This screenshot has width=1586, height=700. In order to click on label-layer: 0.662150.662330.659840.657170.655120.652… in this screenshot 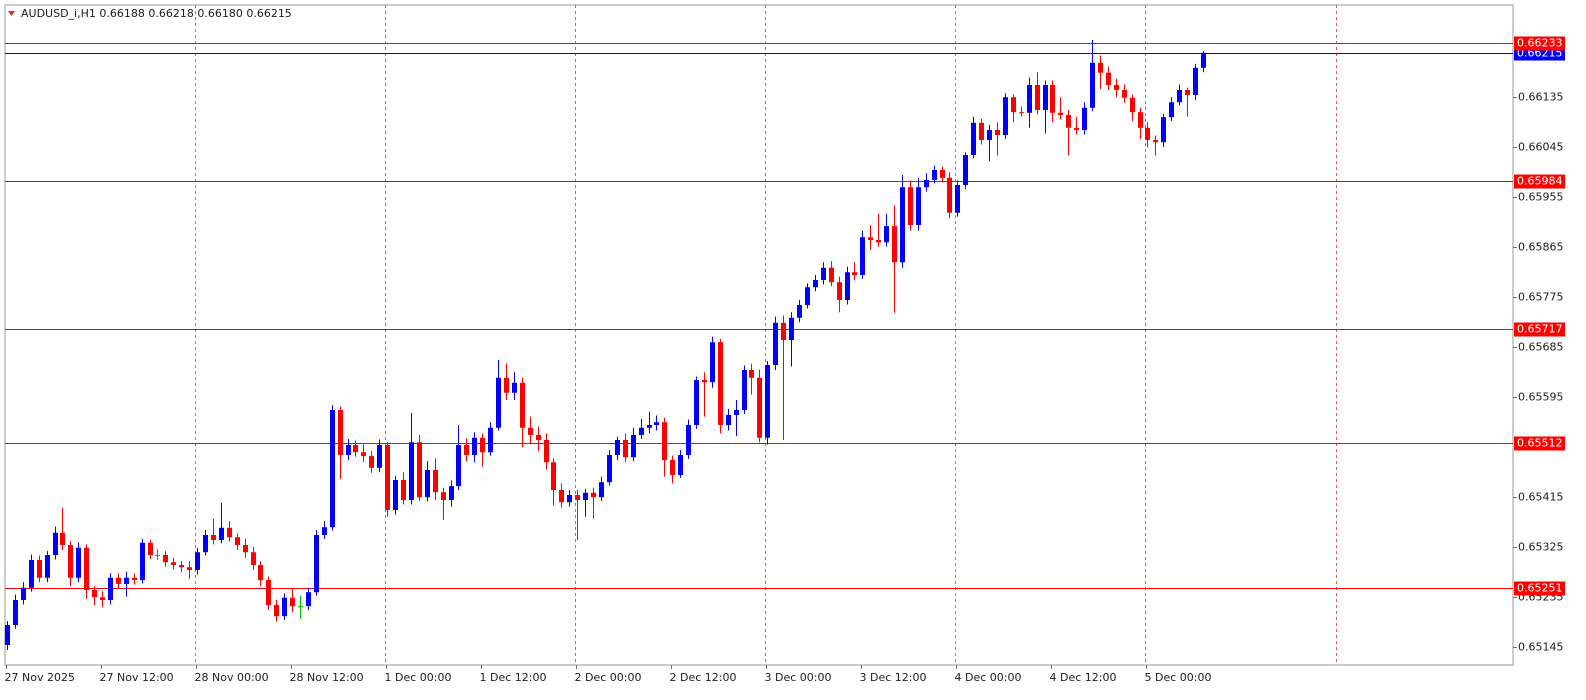, I will do `click(1539, 316)`.